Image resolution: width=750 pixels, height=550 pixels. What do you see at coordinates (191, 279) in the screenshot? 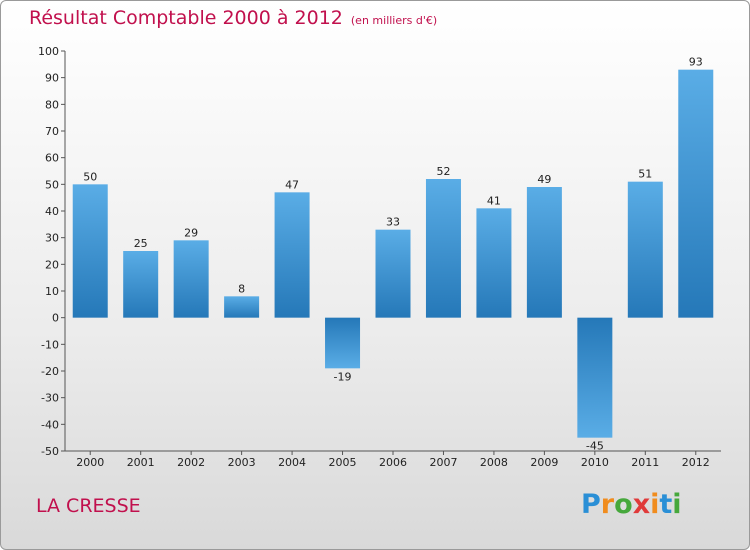
I see `bar-2002` at bounding box center [191, 279].